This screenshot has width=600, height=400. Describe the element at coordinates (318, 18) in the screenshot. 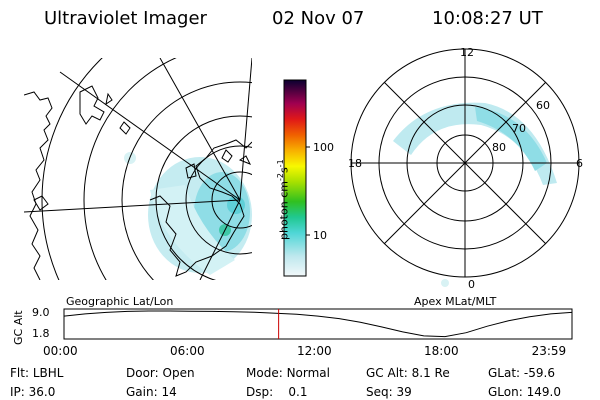

I see `header-date: 02 Nov 07` at that location.